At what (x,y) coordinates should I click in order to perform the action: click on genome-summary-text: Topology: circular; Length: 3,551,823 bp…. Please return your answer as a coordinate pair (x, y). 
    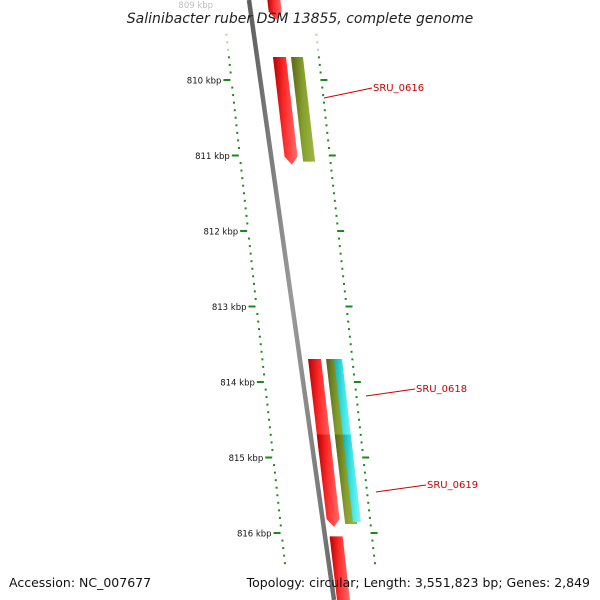
    Looking at the image, I should click on (418, 582).